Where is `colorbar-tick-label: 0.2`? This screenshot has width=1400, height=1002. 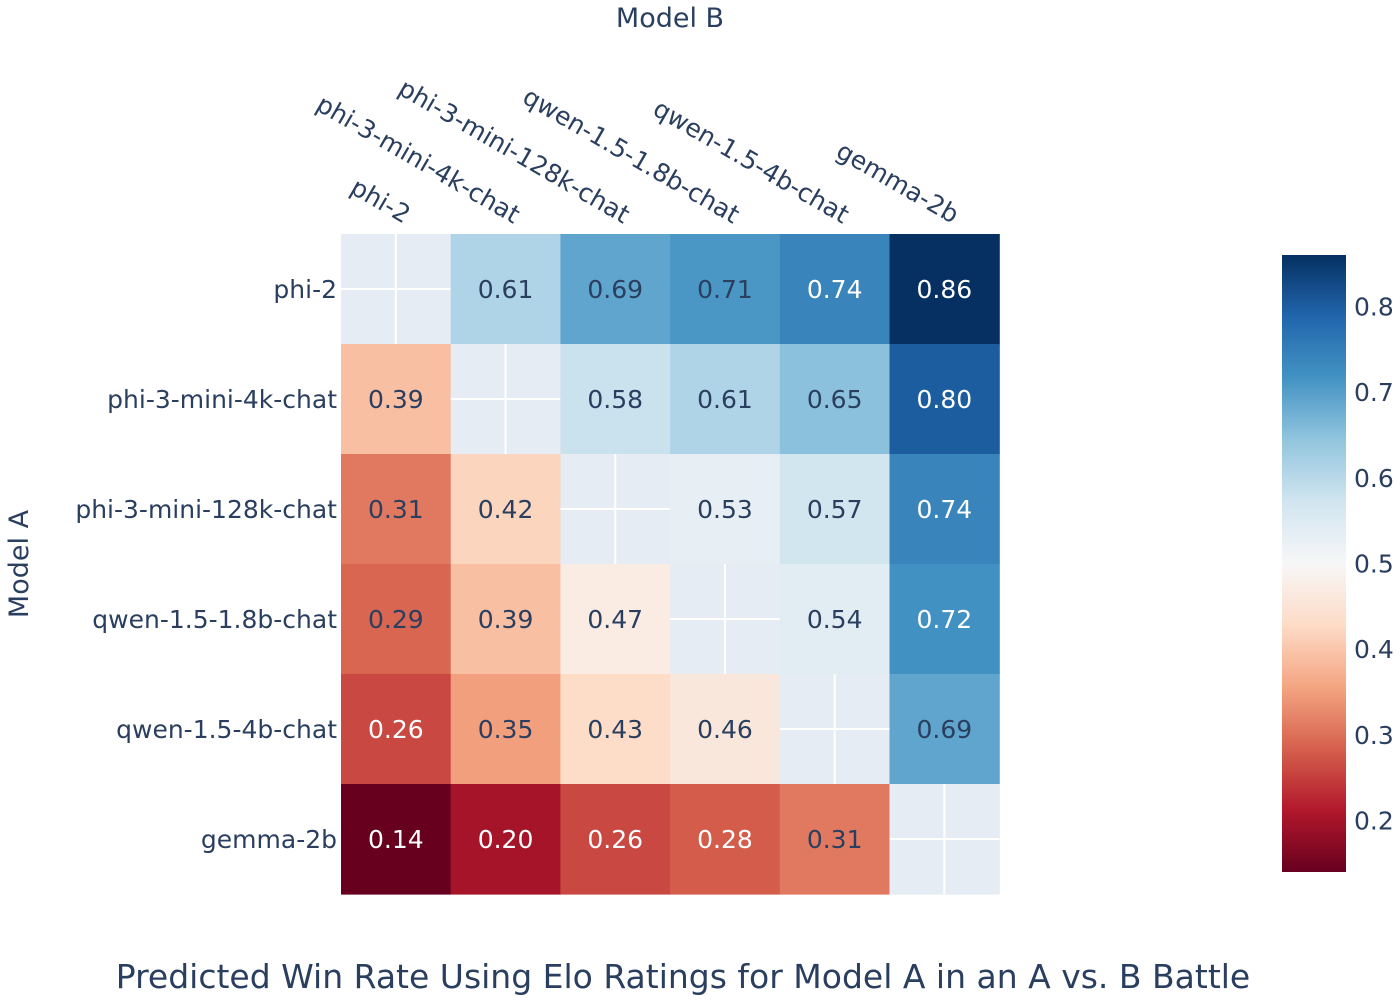 colorbar-tick-label: 0.2 is located at coordinates (1374, 821).